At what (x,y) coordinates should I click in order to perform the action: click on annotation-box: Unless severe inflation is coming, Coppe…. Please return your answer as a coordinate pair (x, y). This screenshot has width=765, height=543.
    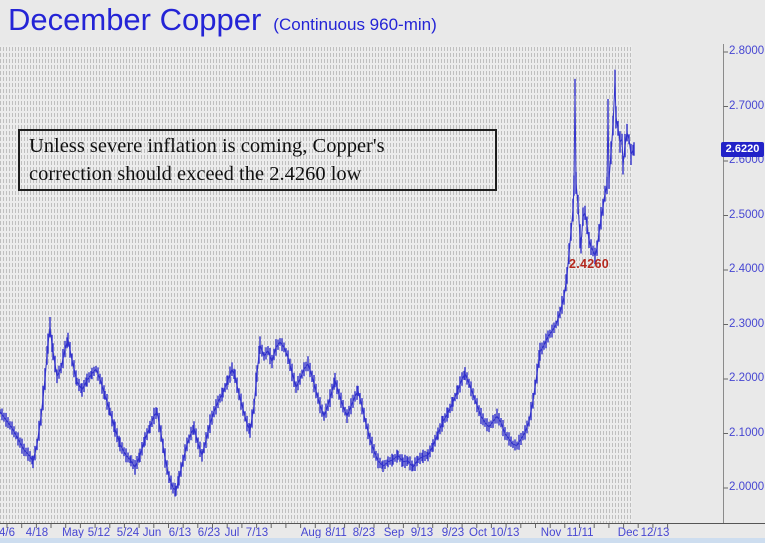
    Looking at the image, I should click on (257, 160).